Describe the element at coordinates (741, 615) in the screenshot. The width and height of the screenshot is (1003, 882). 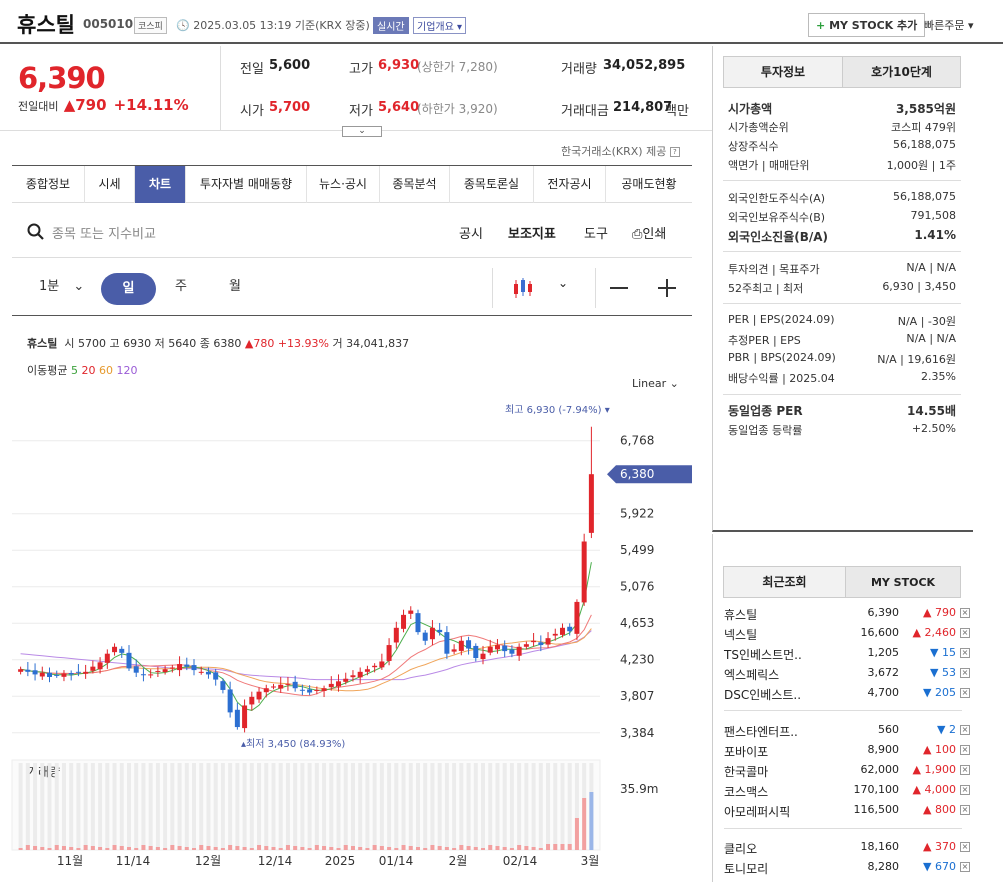
I see `recent-item-name: 휴스틸` at that location.